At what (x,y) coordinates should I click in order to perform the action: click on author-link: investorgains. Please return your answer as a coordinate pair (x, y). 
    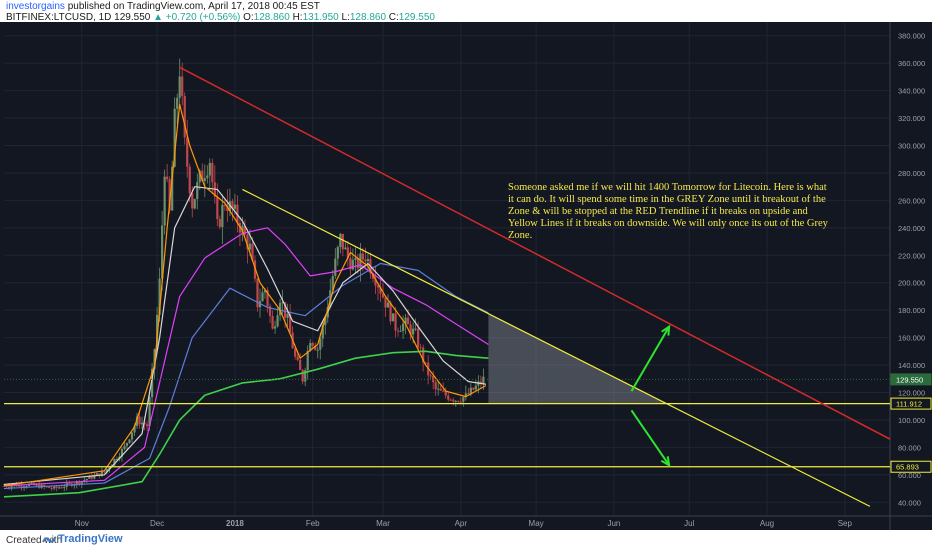
    Looking at the image, I should click on (35, 6).